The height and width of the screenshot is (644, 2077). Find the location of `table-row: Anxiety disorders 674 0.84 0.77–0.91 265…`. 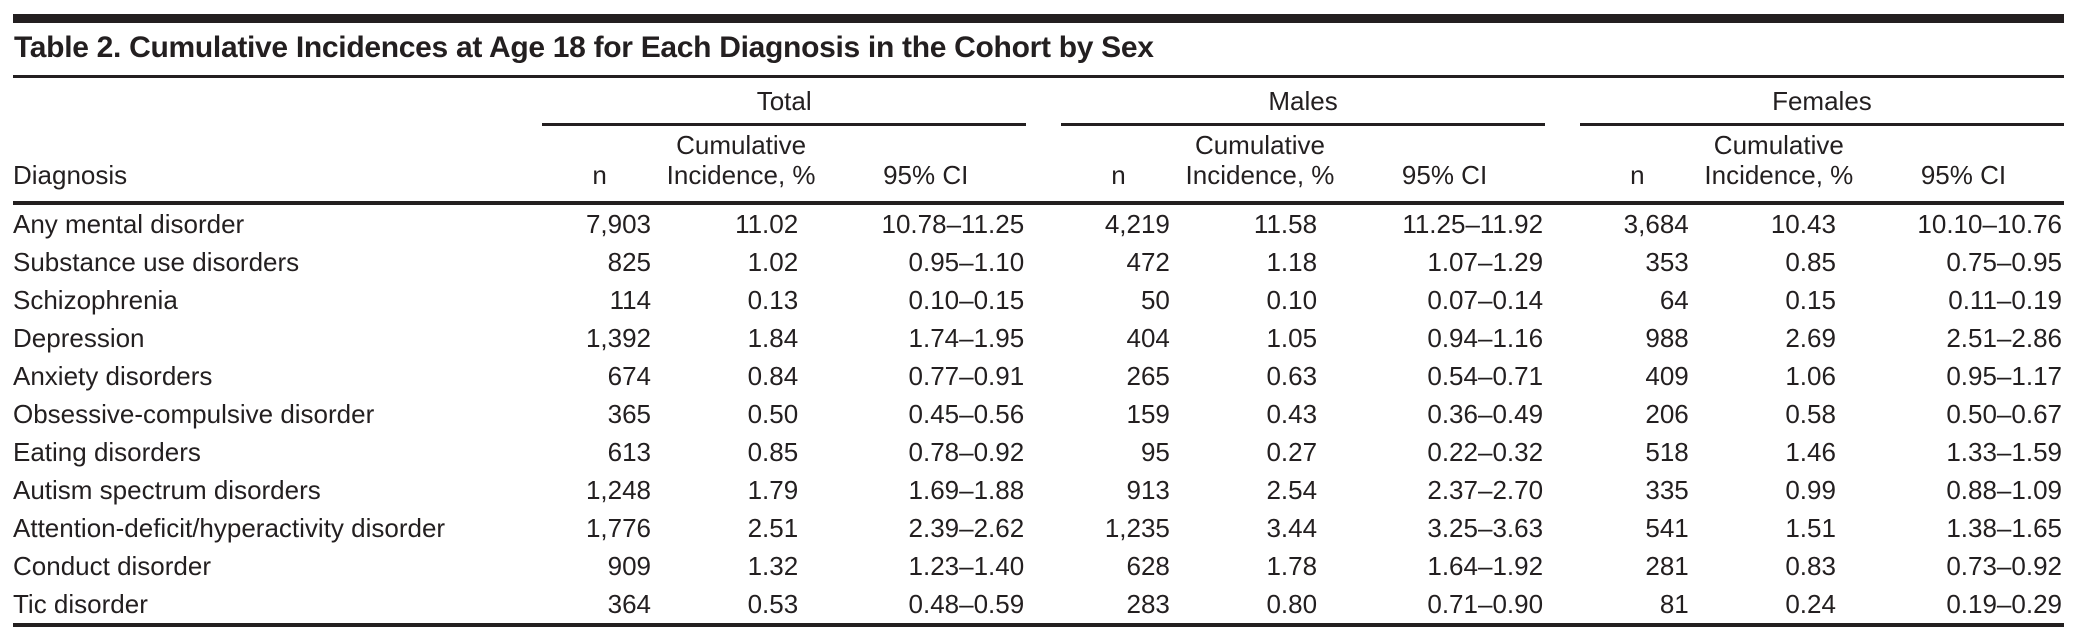

table-row: Anxiety disorders 674 0.84 0.77–0.91 265… is located at coordinates (1038, 376).